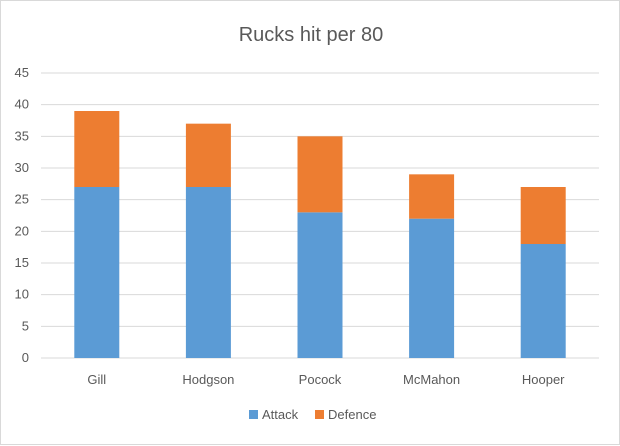 This screenshot has width=620, height=446. I want to click on x-tick-label: Gill, so click(96, 379).